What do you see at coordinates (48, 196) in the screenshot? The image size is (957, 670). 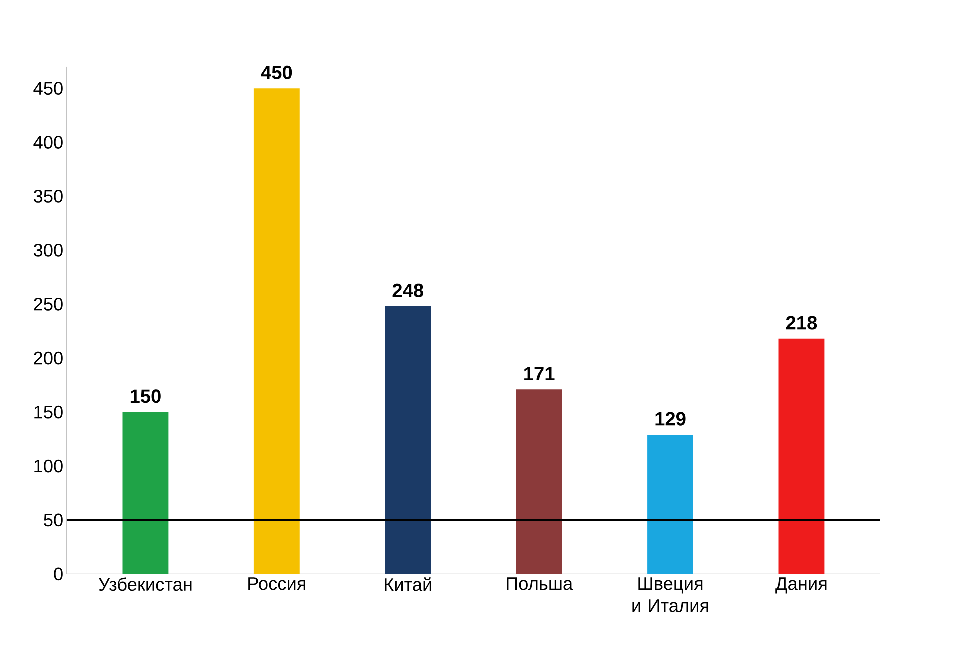 I see `y-tick-label: 350` at bounding box center [48, 196].